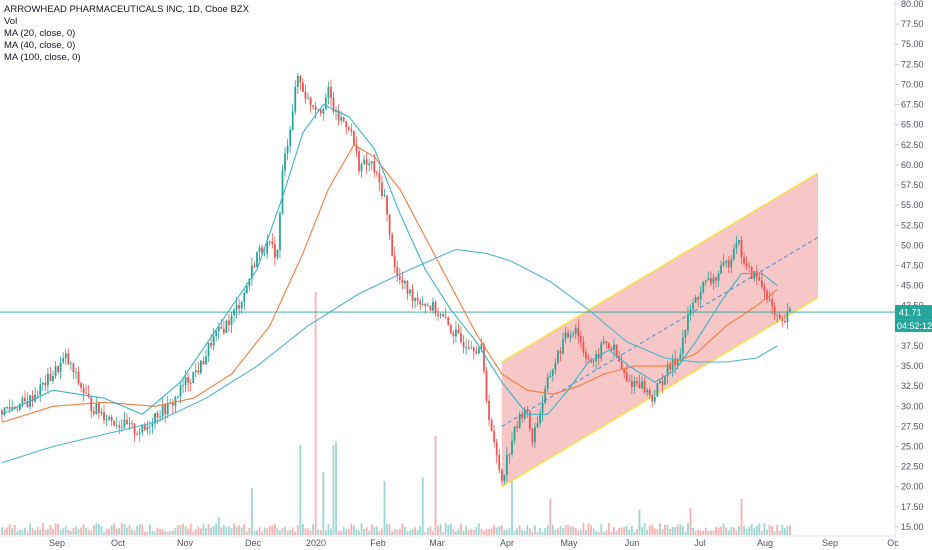 This screenshot has height=550, width=932. What do you see at coordinates (378, 543) in the screenshot?
I see `x-tick-label: Feb` at bounding box center [378, 543].